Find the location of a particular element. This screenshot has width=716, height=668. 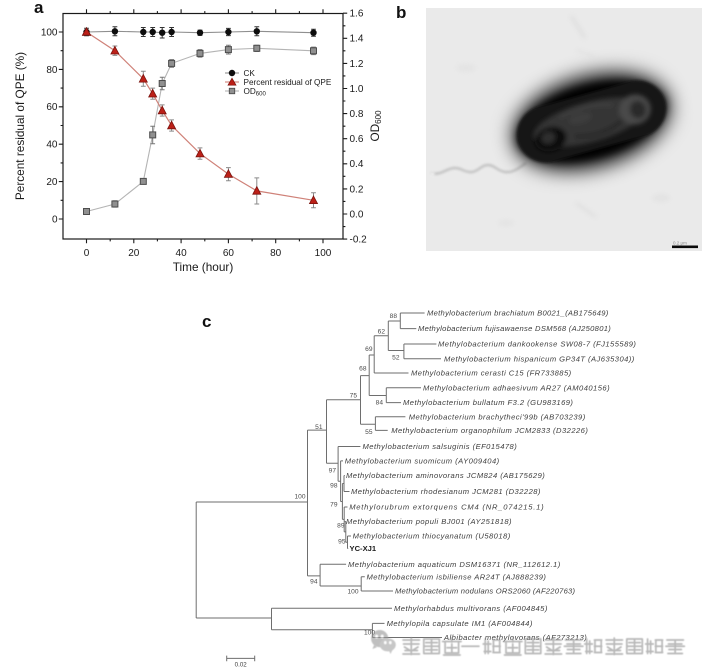

svg-text: YC-XJ1 is located at coordinates (363, 548).